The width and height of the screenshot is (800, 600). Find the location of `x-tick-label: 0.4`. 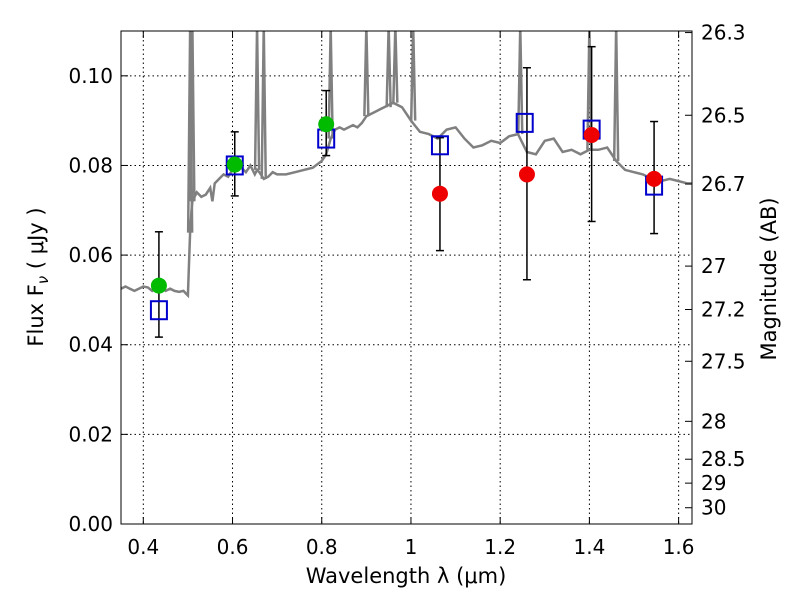

x-tick-label: 0.4 is located at coordinates (143, 547).